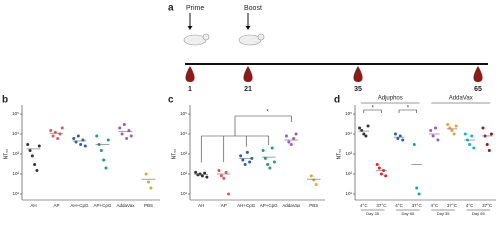 Image resolution: width=500 pixels, height=240 pixels. Describe the element at coordinates (248, 28) in the screenshot. I see `arrow-head` at that location.